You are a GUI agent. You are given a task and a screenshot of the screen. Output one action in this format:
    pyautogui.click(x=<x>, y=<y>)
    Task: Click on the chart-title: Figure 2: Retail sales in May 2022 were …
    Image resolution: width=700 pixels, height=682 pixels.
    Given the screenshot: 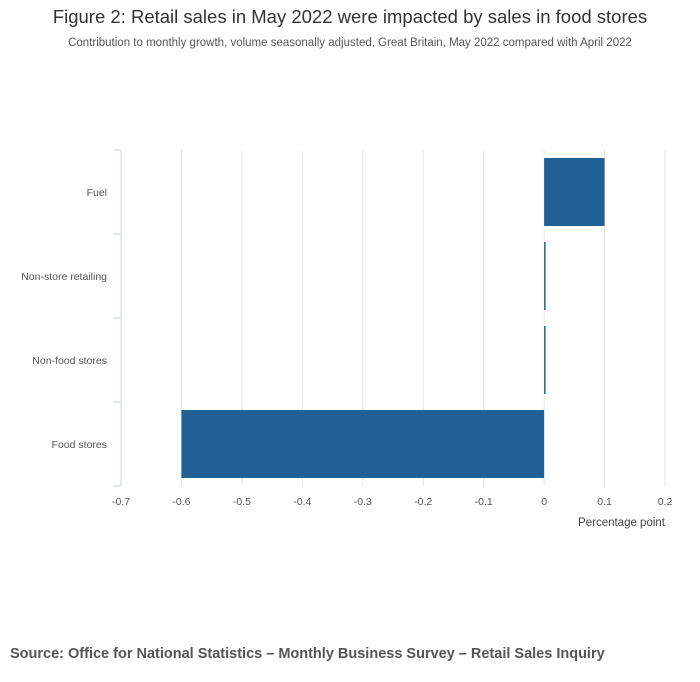 What is the action you would take?
    pyautogui.click(x=350, y=16)
    